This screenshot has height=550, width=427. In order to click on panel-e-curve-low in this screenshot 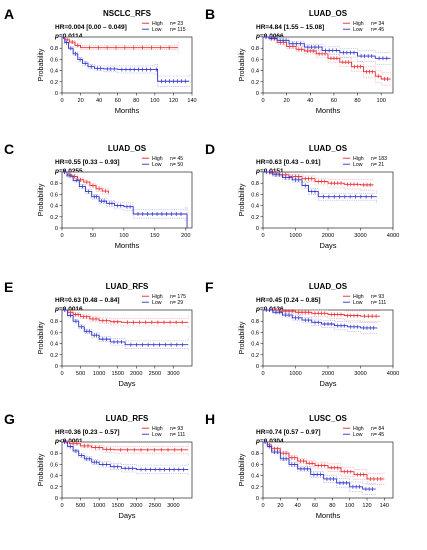, I will do `click(125, 327)`.